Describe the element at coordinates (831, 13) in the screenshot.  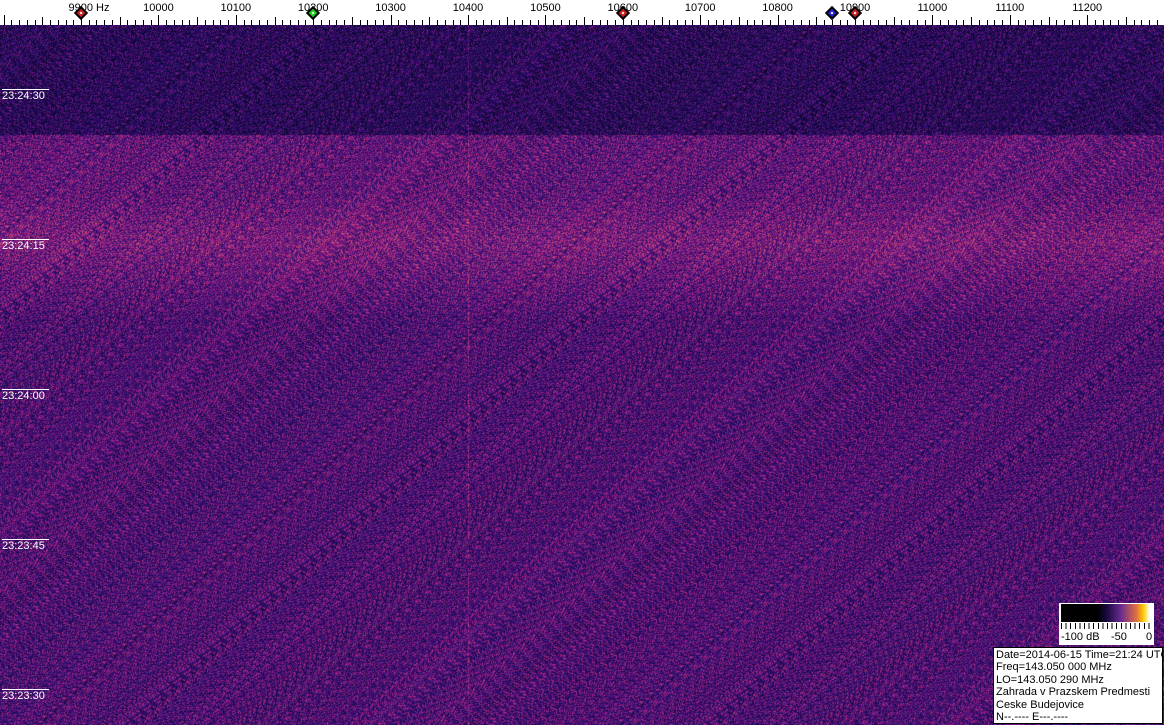
I see `frequency-marker-icon` at that location.